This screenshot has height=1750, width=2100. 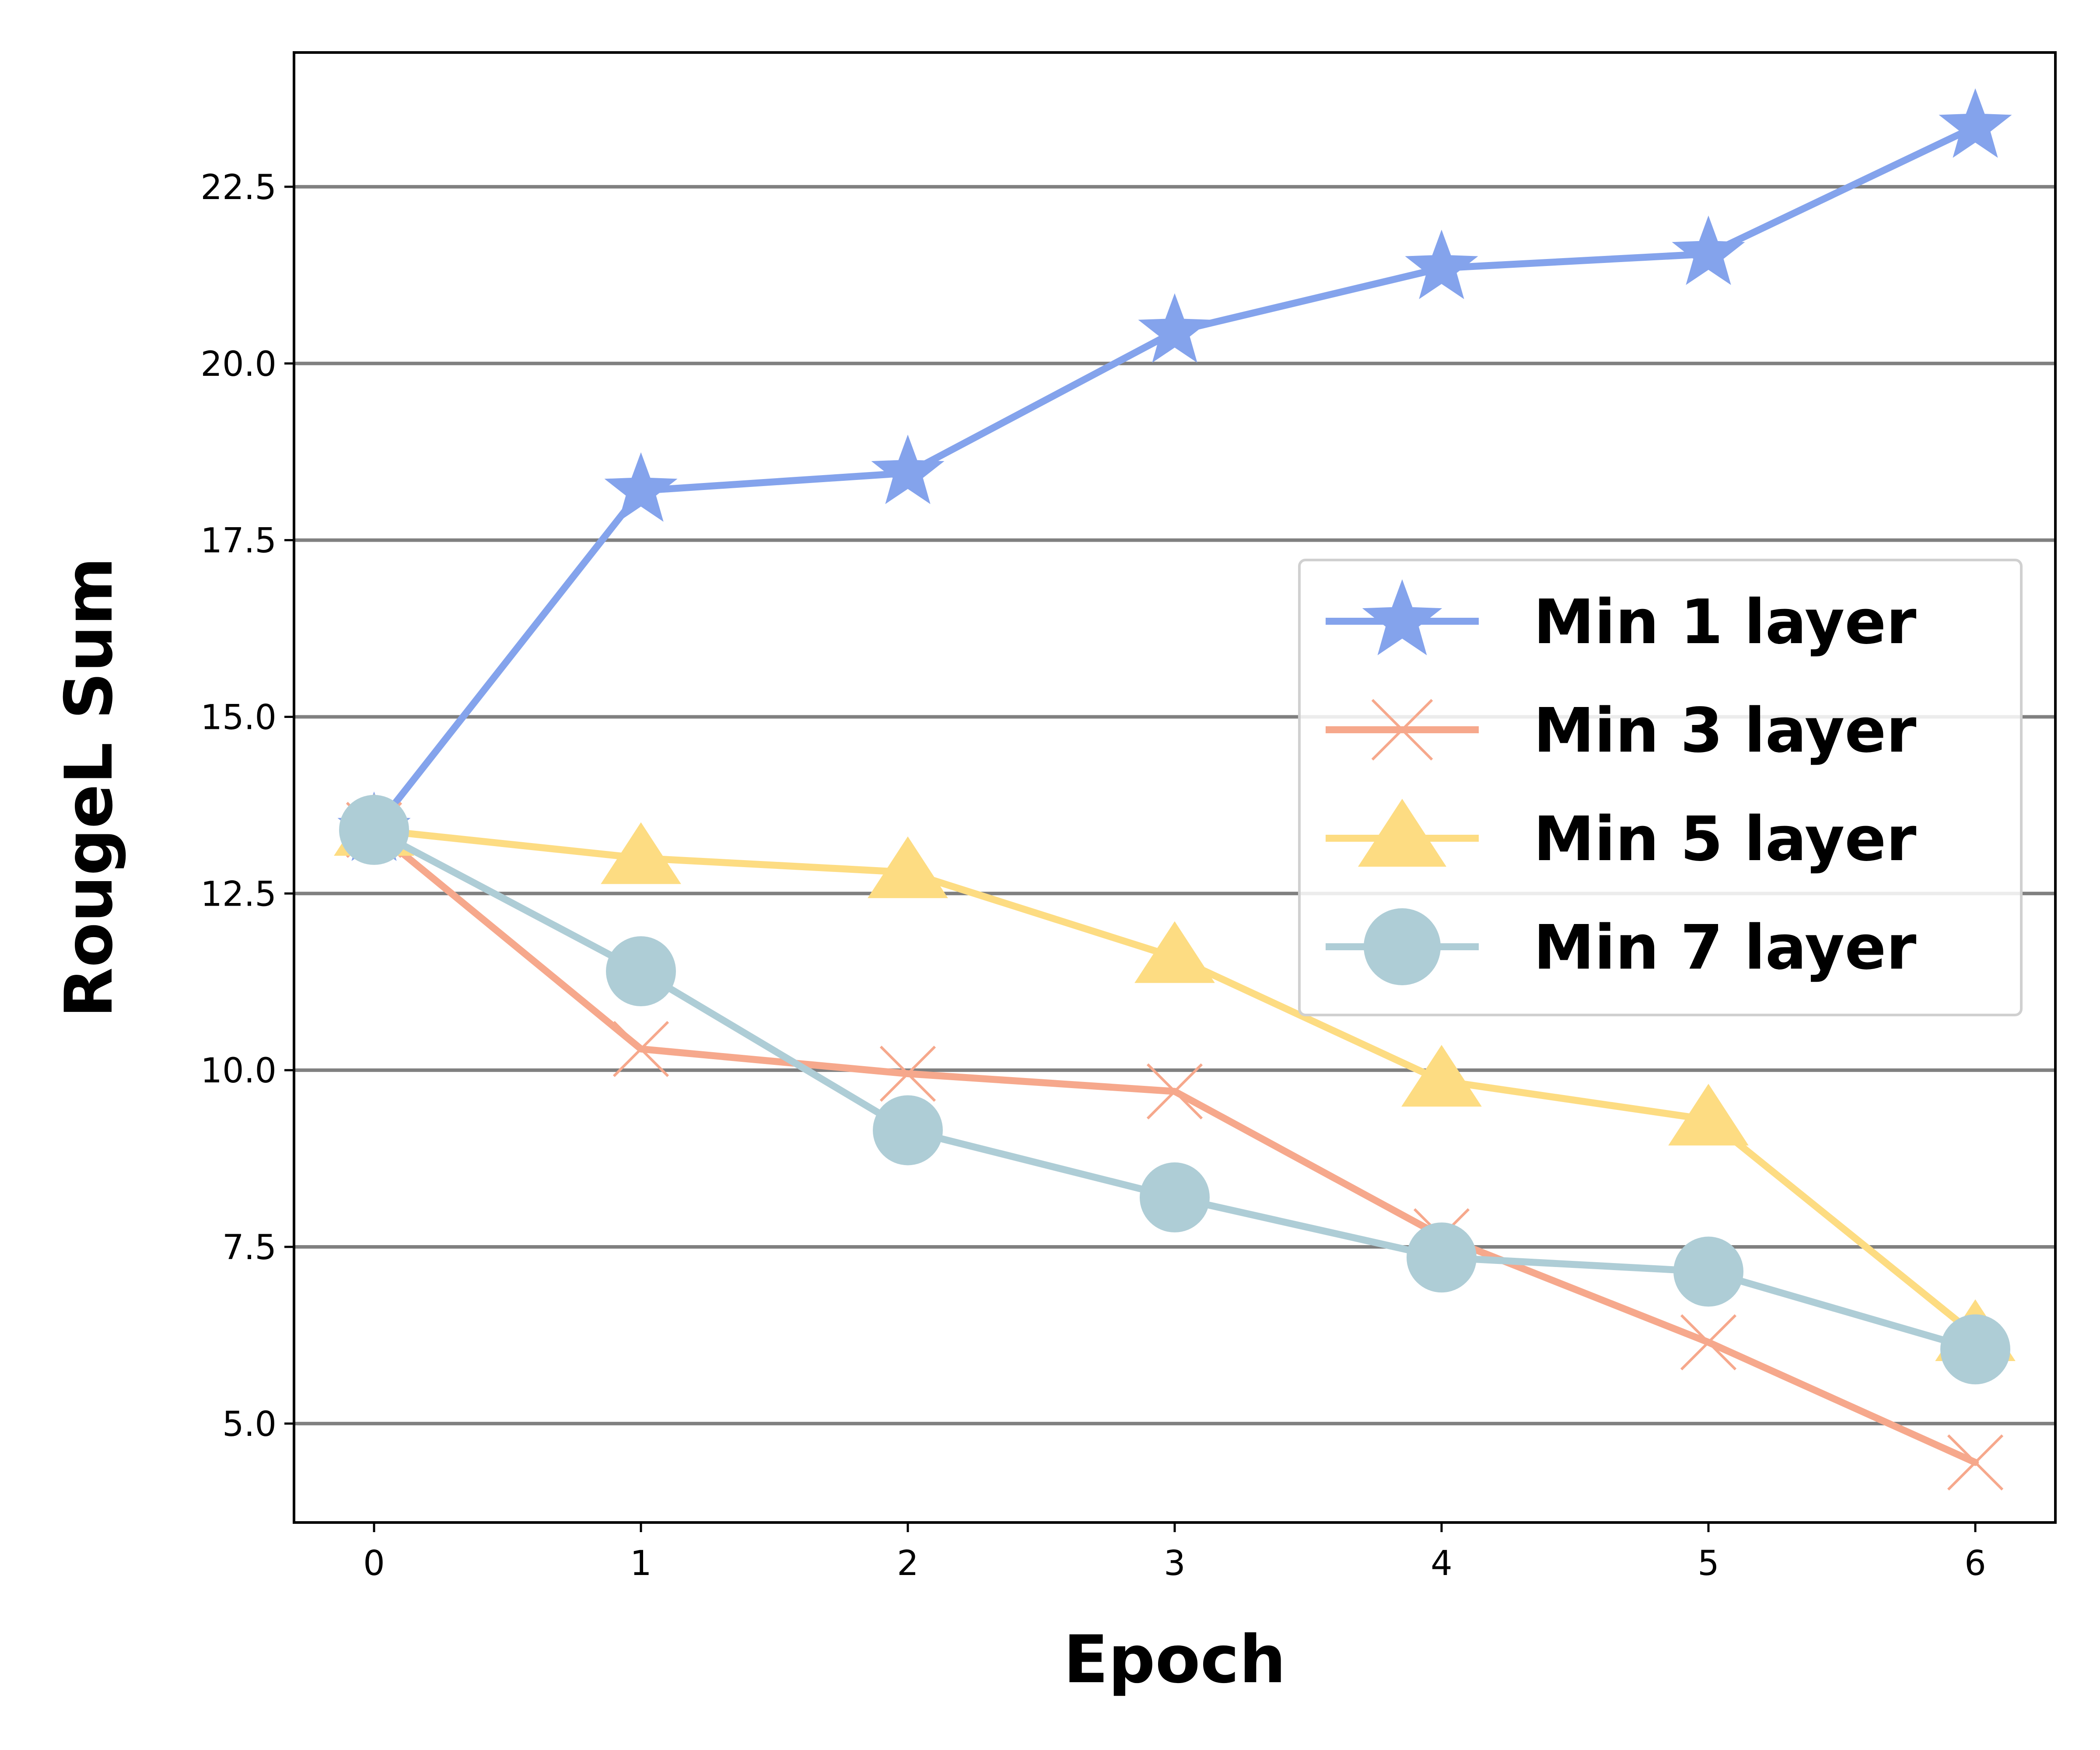 I want to click on legend-entry: Min 1 layer, so click(x=1621, y=618).